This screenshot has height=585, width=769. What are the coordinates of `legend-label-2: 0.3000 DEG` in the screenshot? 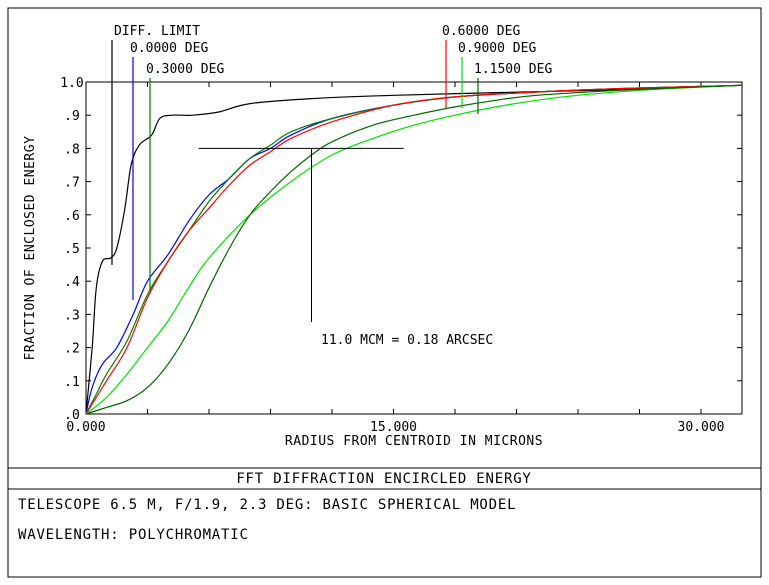 It's located at (185, 69).